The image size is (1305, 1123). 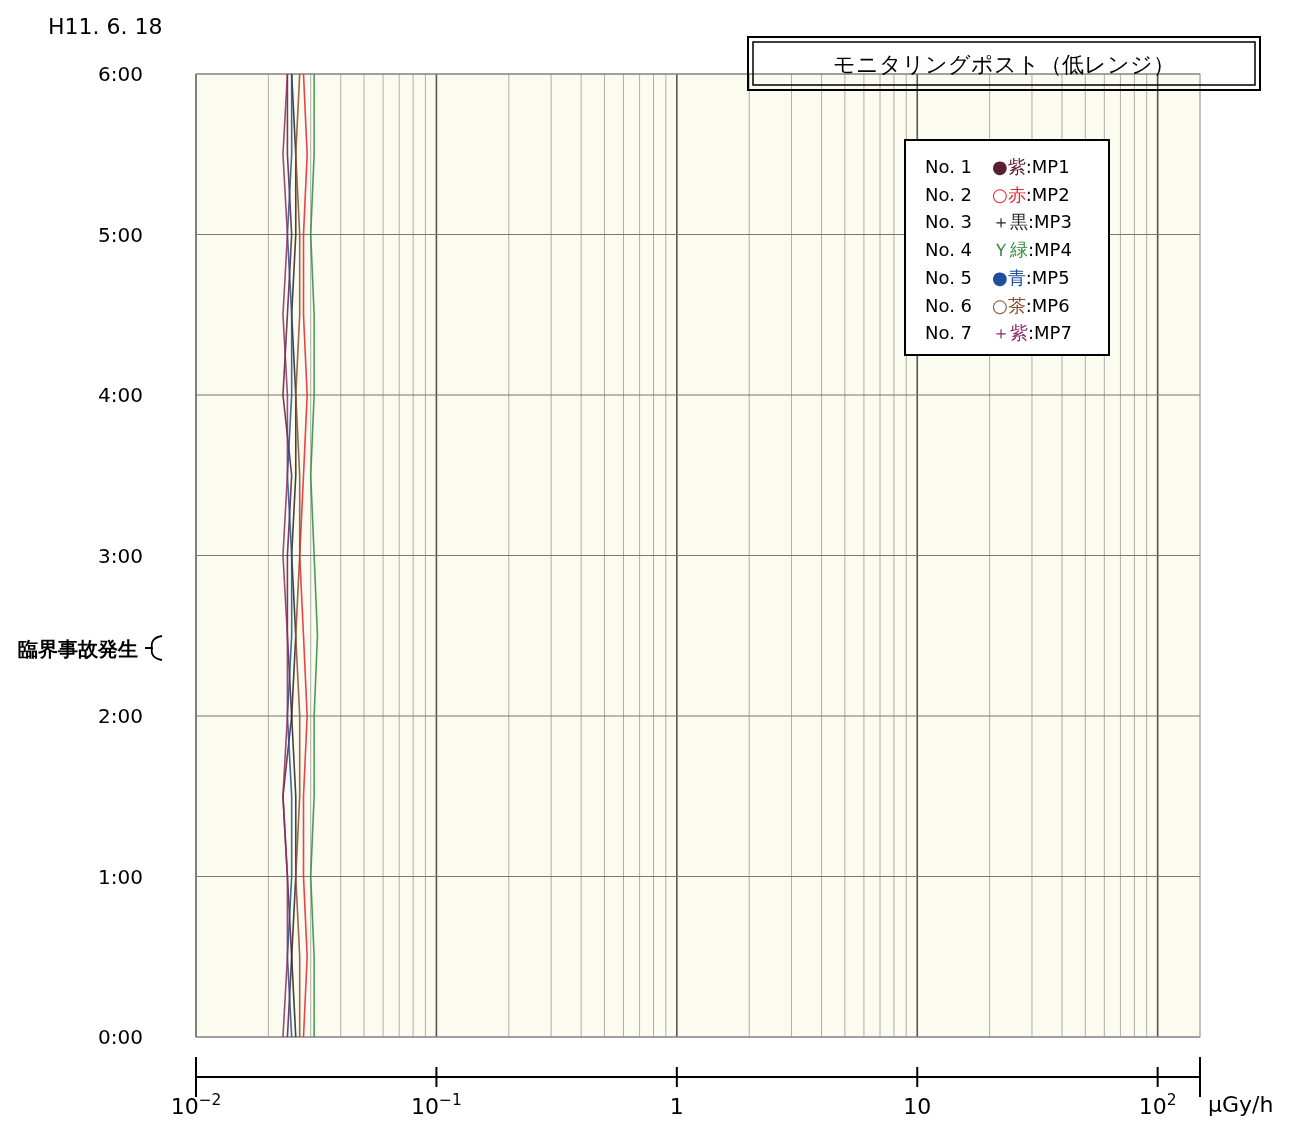 What do you see at coordinates (436, 1105) in the screenshot?
I see `x-tick-label: 10$^{−1}$` at bounding box center [436, 1105].